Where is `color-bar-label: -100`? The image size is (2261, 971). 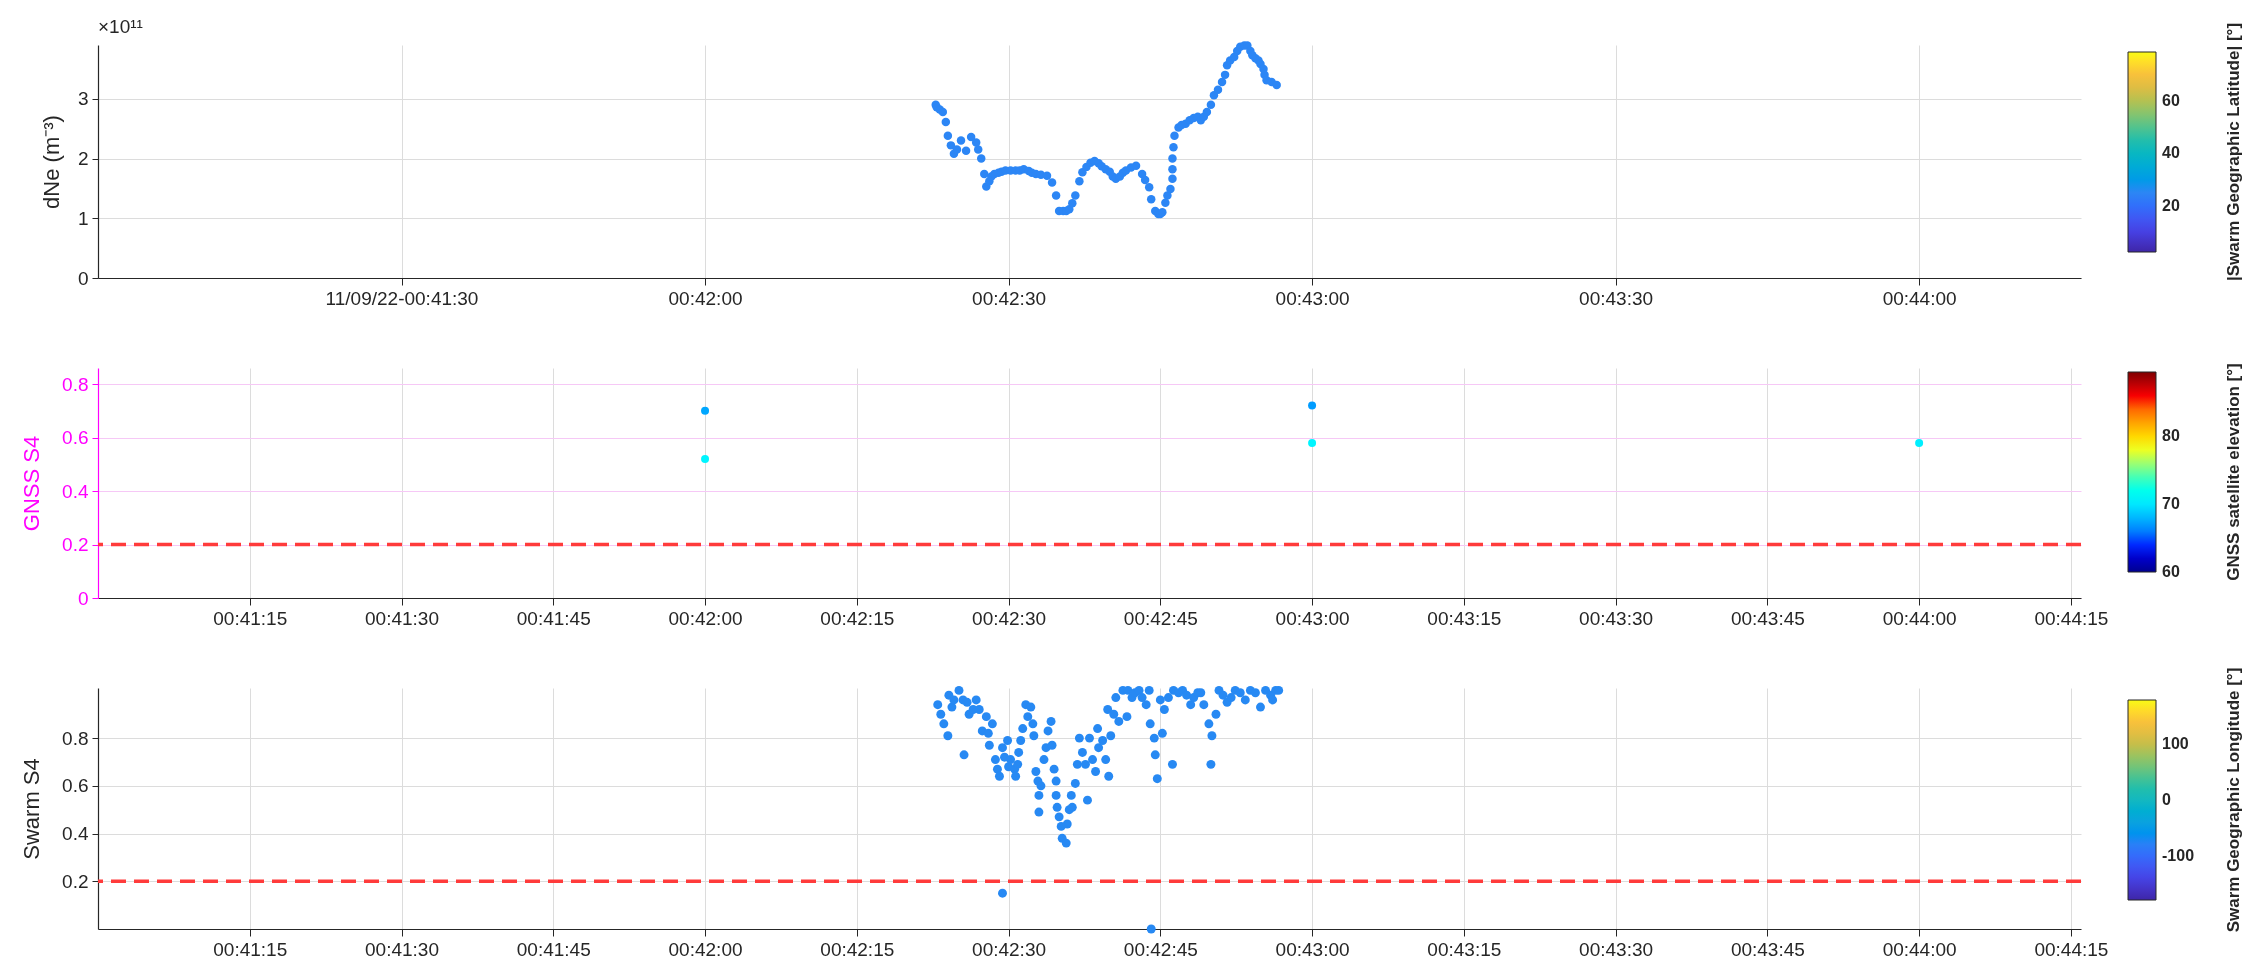 color-bar-label: -100 is located at coordinates (2178, 855).